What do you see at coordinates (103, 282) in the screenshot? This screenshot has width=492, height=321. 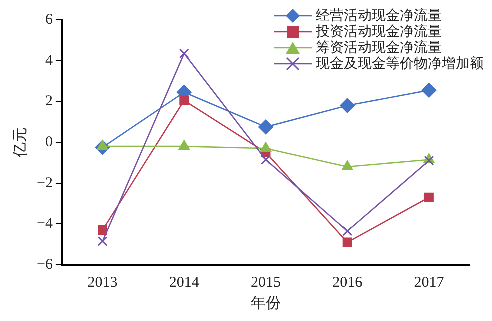 I see `x-tick-label: 2013` at bounding box center [103, 282].